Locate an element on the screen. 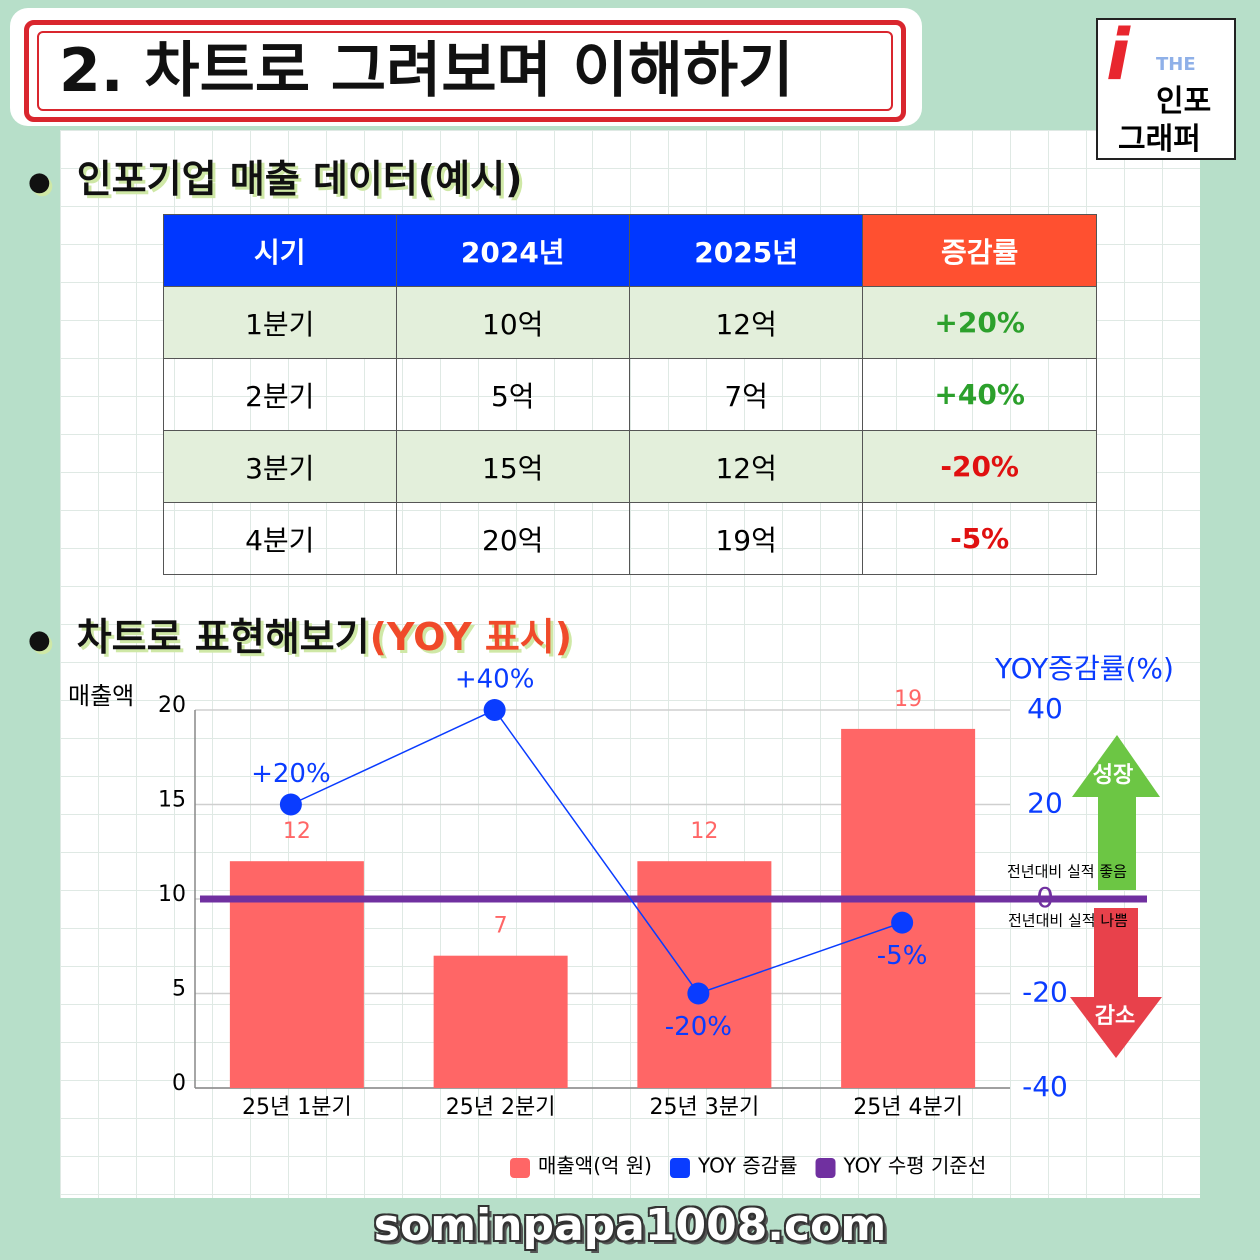  yoy-value-label: -5% is located at coordinates (902, 956).